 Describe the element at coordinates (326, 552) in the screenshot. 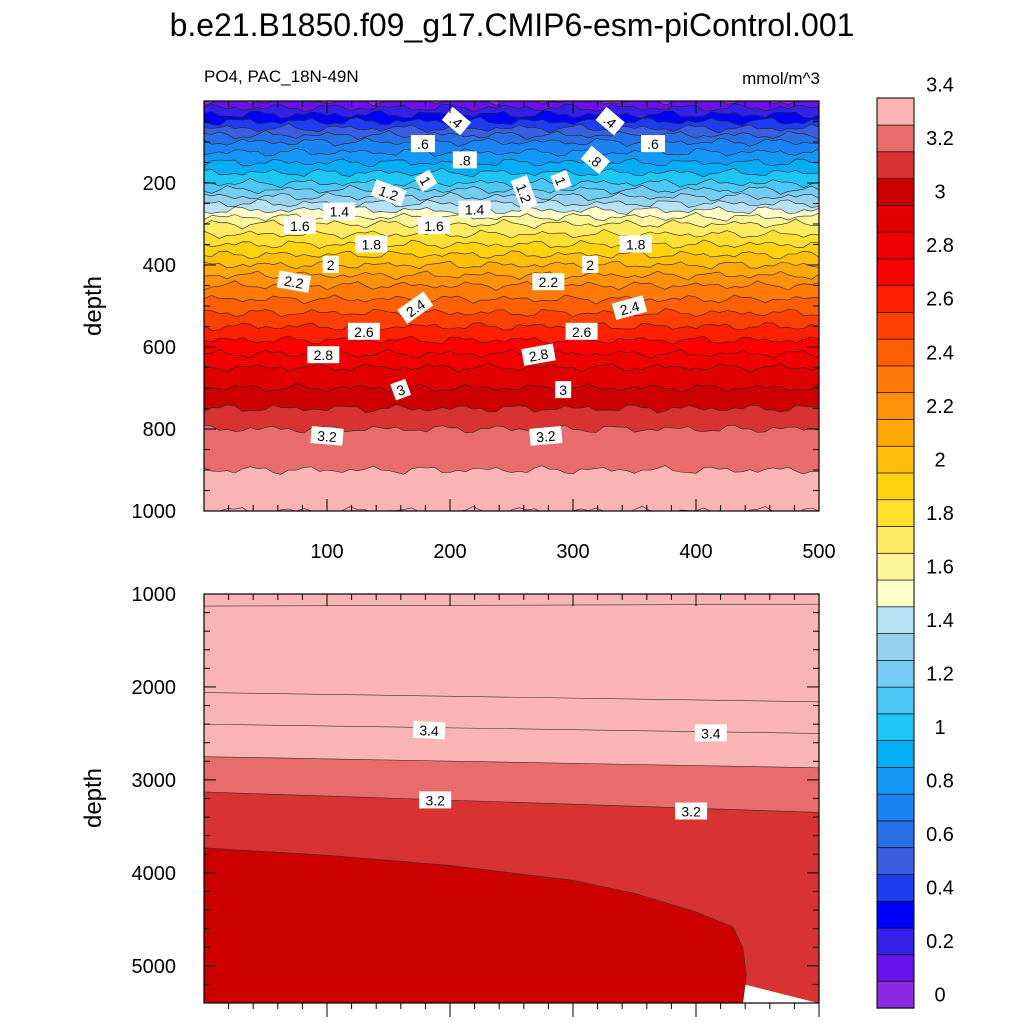

I see `upper-x-tick-label: 100` at that location.